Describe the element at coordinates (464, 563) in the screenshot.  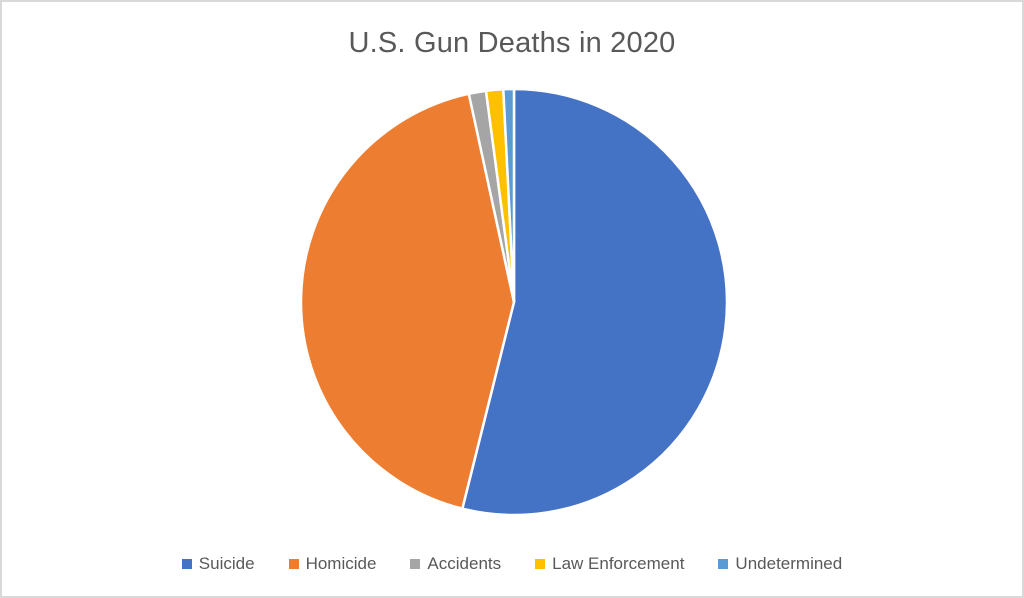
I see `legend-label-accidents: Accidents` at that location.